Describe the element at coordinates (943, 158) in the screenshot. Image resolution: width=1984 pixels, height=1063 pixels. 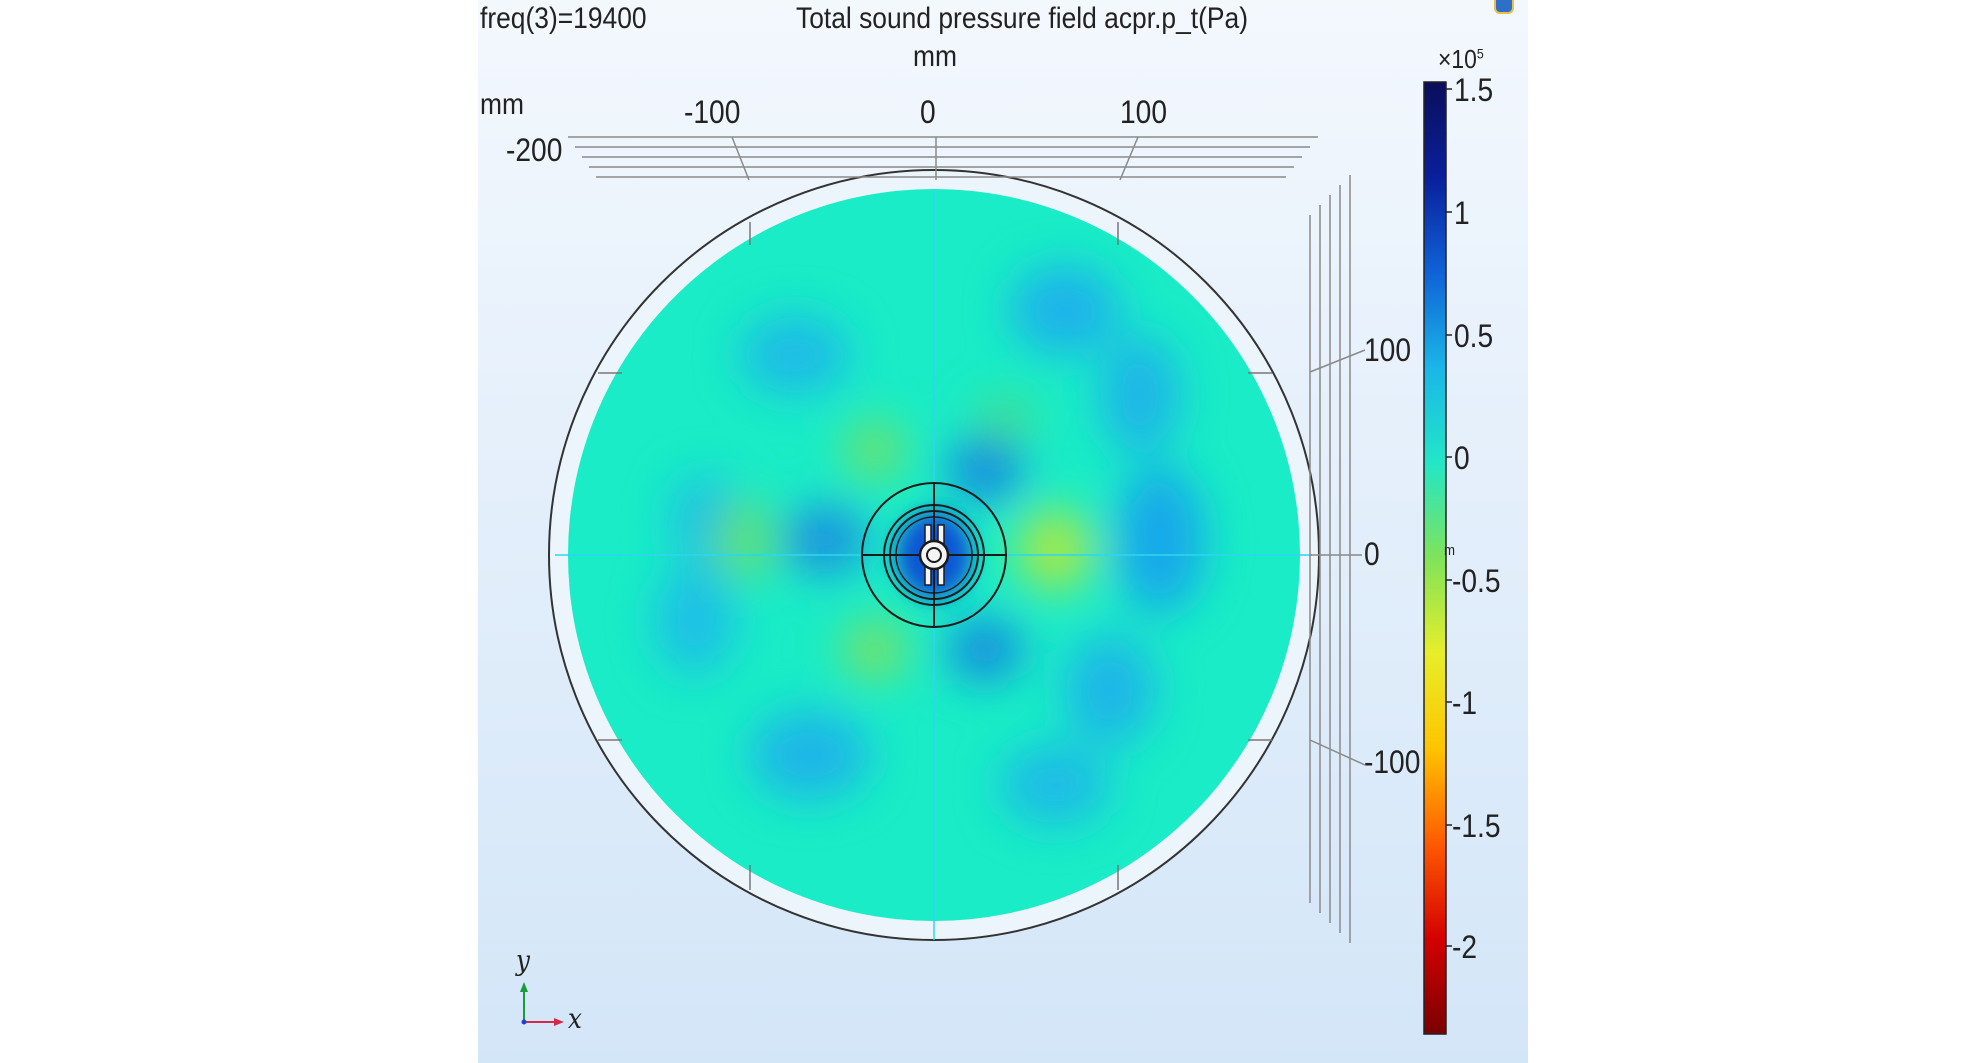
I see `top-ruler` at that location.